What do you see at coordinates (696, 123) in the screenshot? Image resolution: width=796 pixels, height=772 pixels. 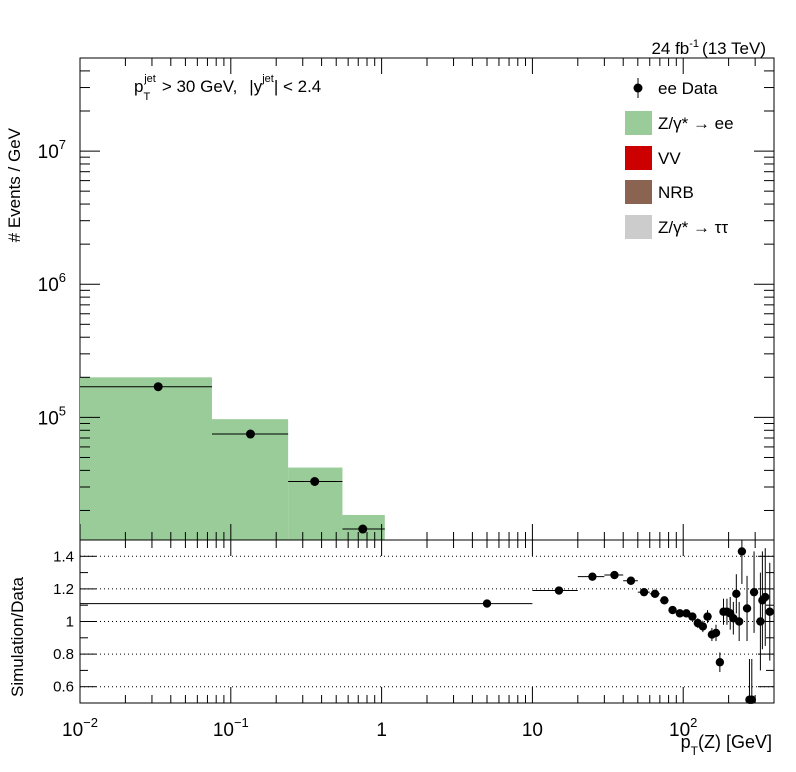 I see `legend-label: Z/γ* → ee` at bounding box center [696, 123].